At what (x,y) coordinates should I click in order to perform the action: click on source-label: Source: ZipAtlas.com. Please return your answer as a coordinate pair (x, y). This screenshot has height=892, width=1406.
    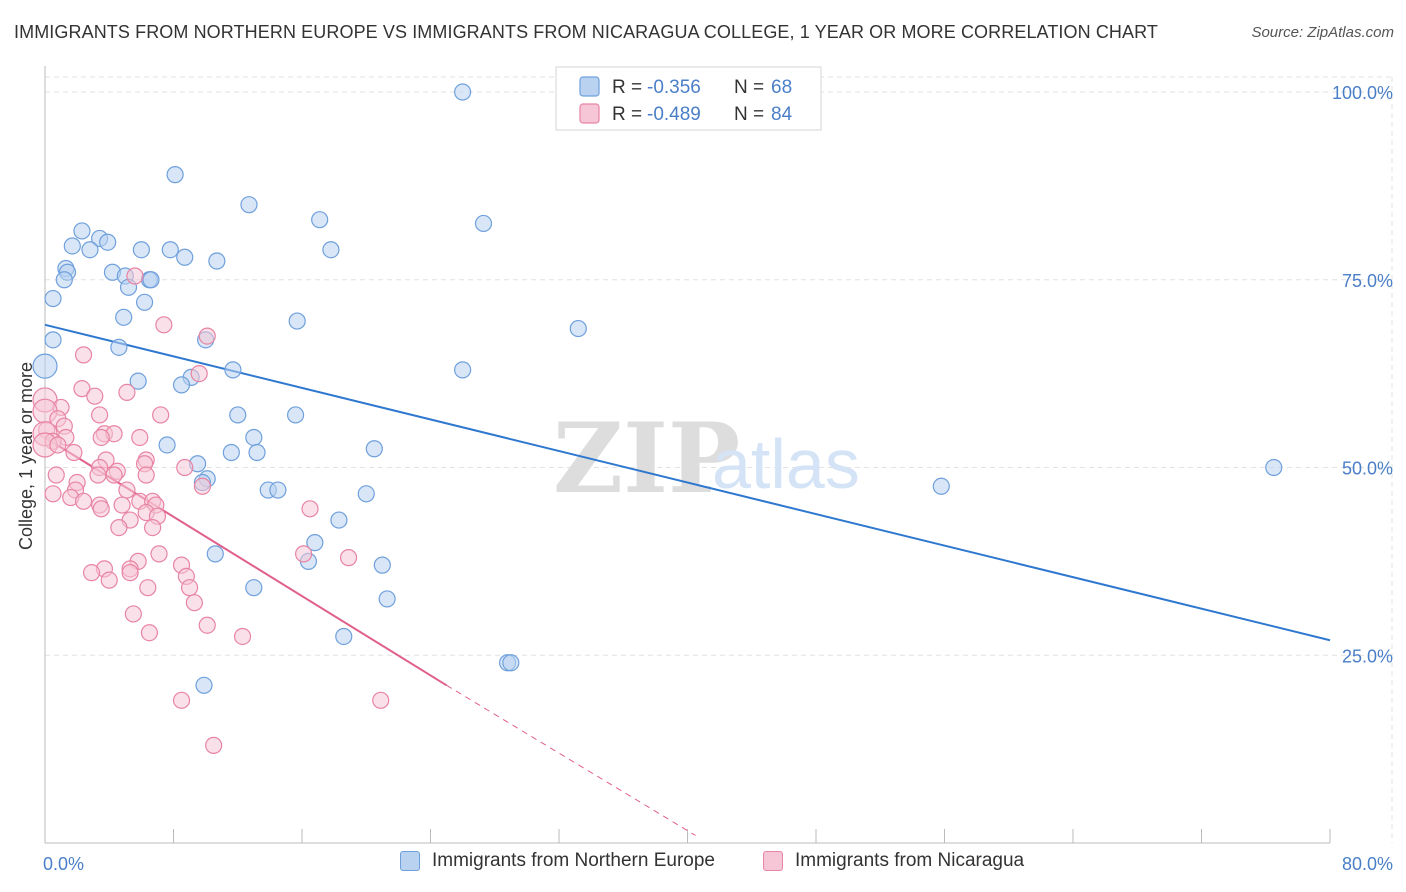
    Looking at the image, I should click on (1322, 32).